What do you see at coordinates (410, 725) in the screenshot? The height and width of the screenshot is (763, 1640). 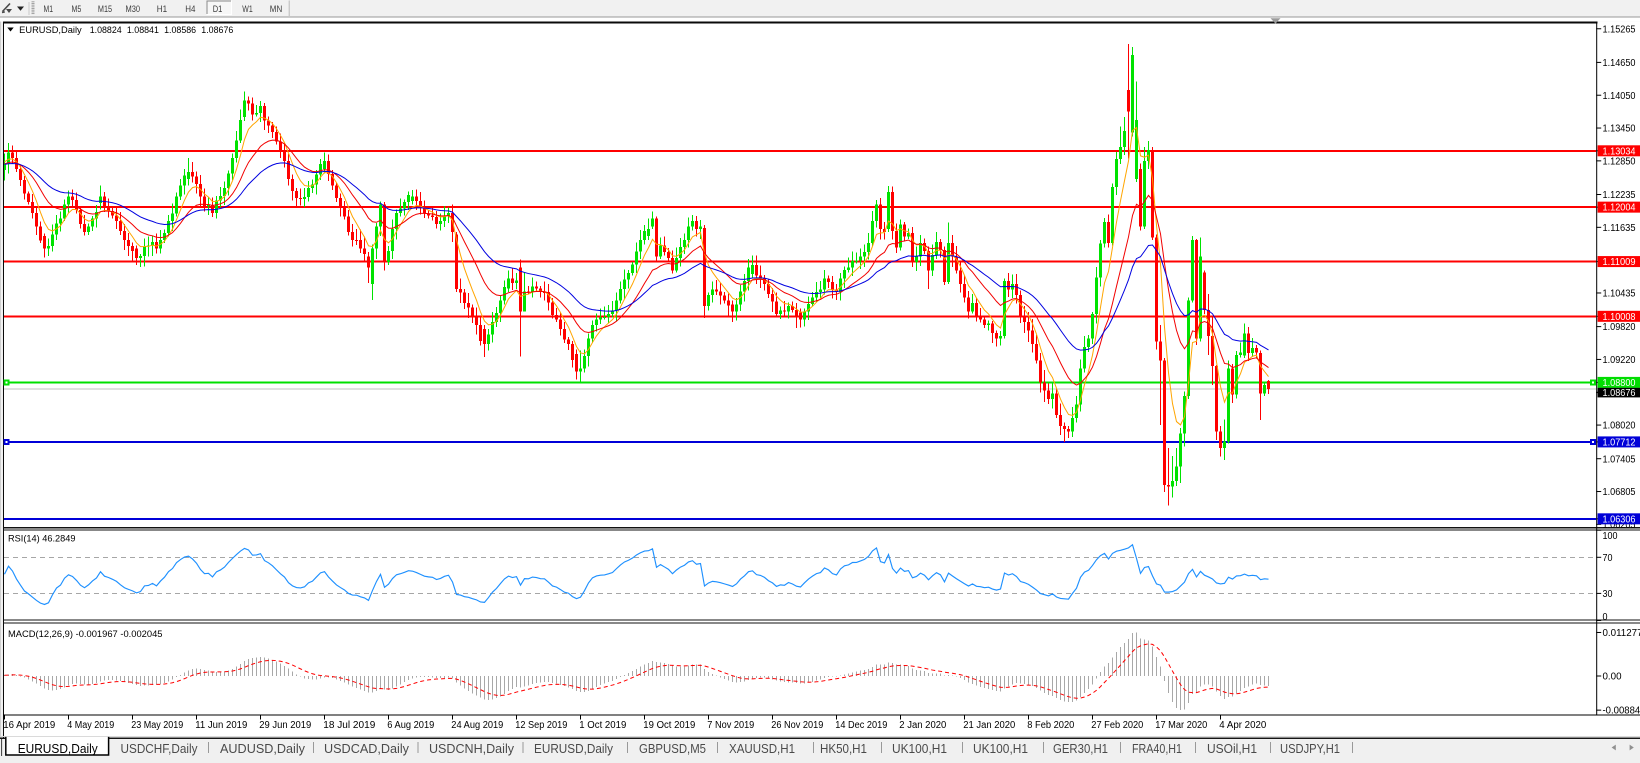 I see `svg-text: 6 Aug 2019` at bounding box center [410, 725].